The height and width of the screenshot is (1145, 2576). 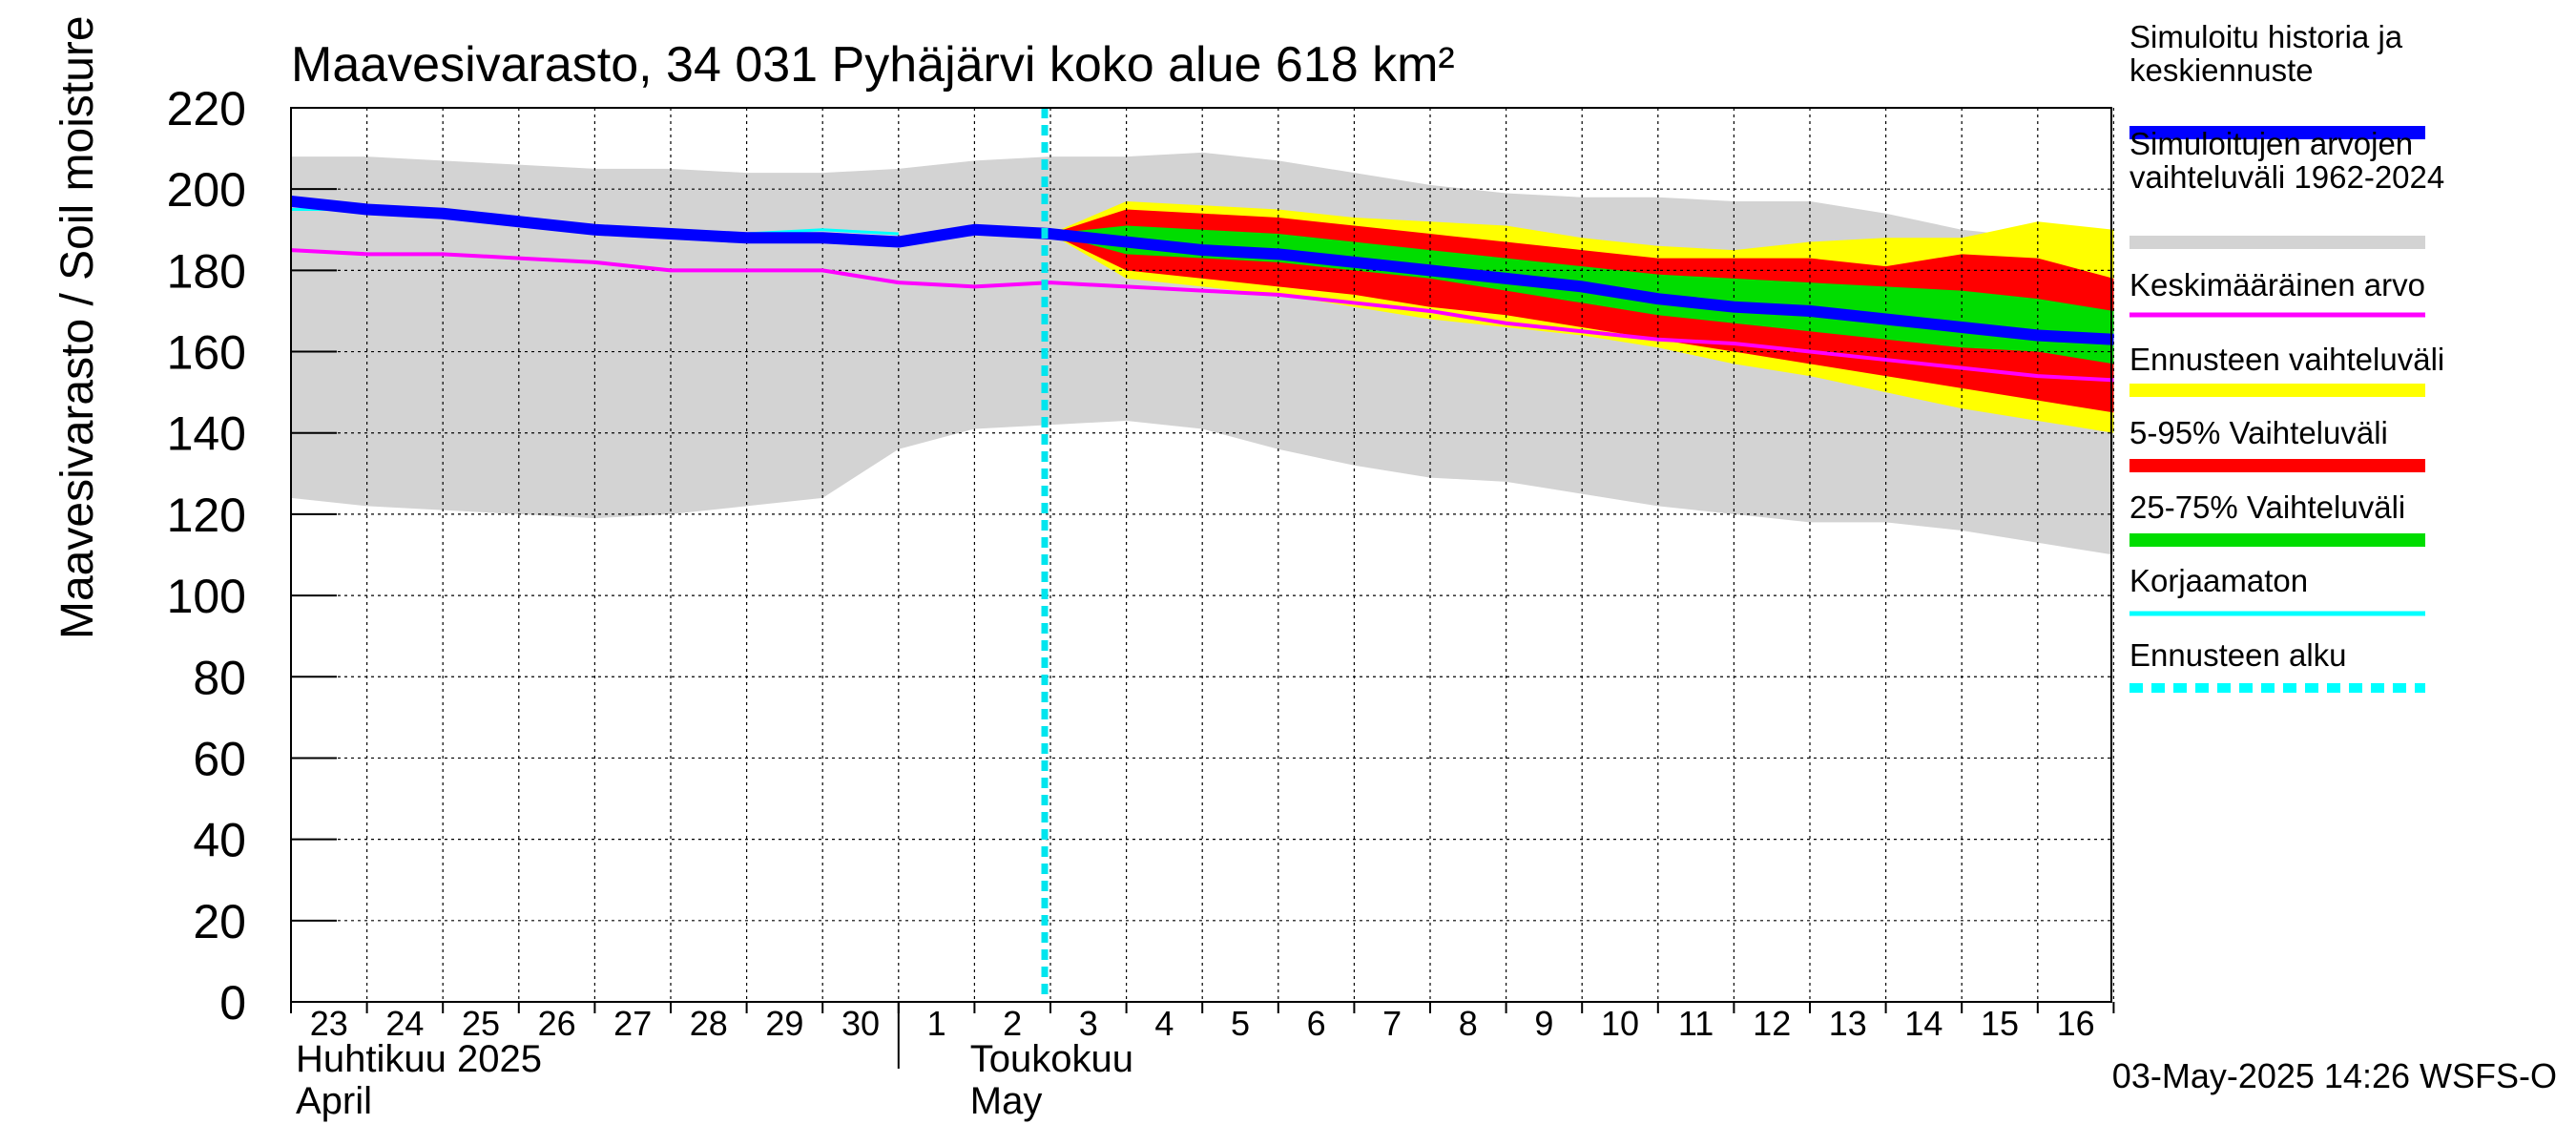 What do you see at coordinates (219, 922) in the screenshot?
I see `y-tick-label: 20` at bounding box center [219, 922].